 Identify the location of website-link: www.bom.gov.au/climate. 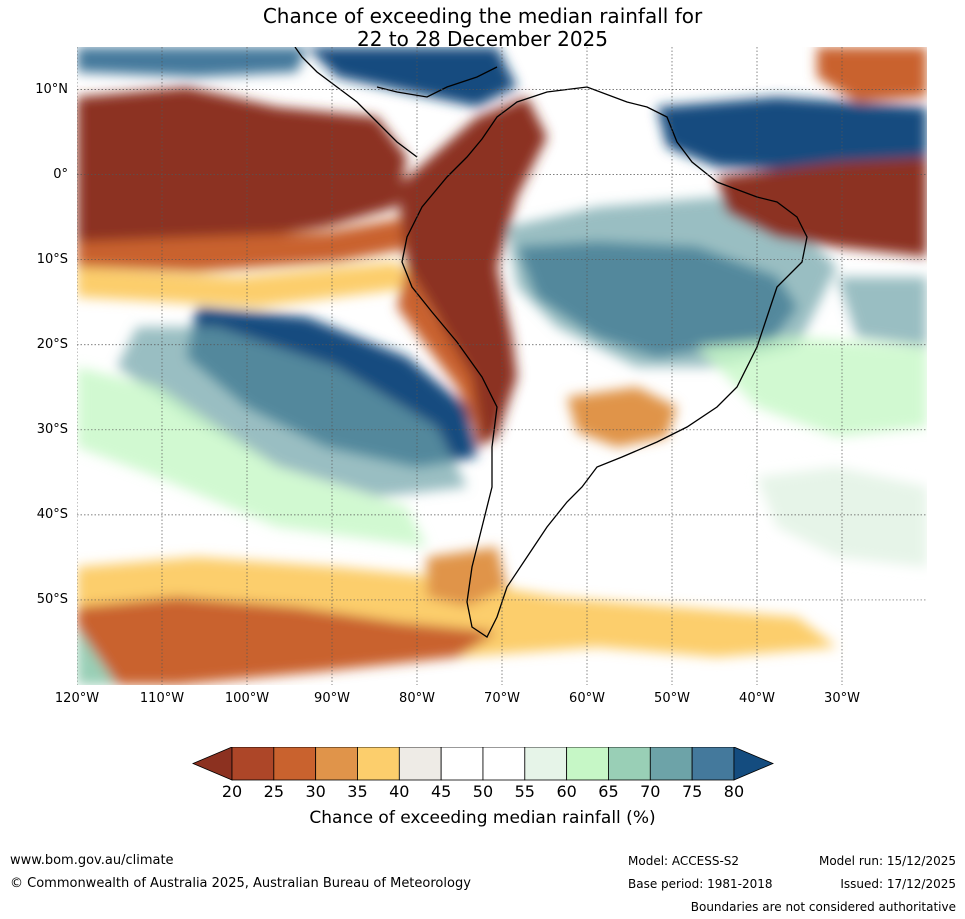
(92, 860).